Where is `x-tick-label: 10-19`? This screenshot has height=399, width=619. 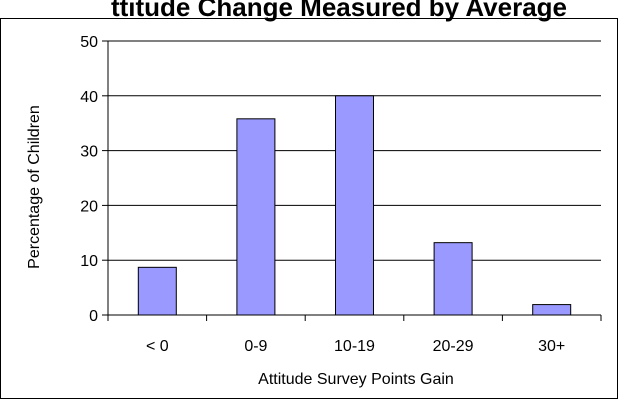 x-tick-label: 10-19 is located at coordinates (354, 346).